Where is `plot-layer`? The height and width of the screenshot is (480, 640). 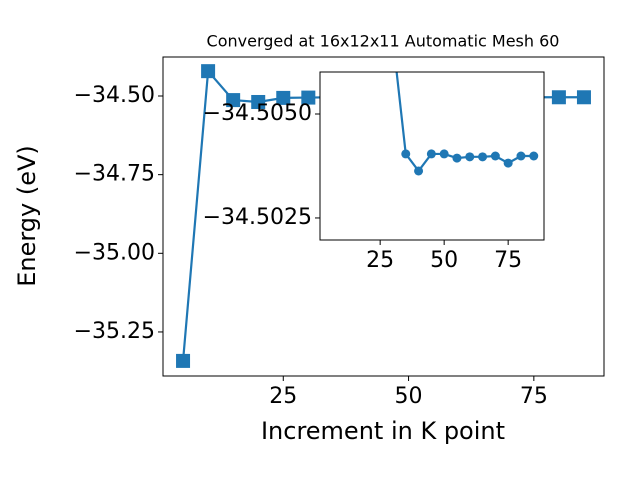 plot-layer is located at coordinates (467, 124).